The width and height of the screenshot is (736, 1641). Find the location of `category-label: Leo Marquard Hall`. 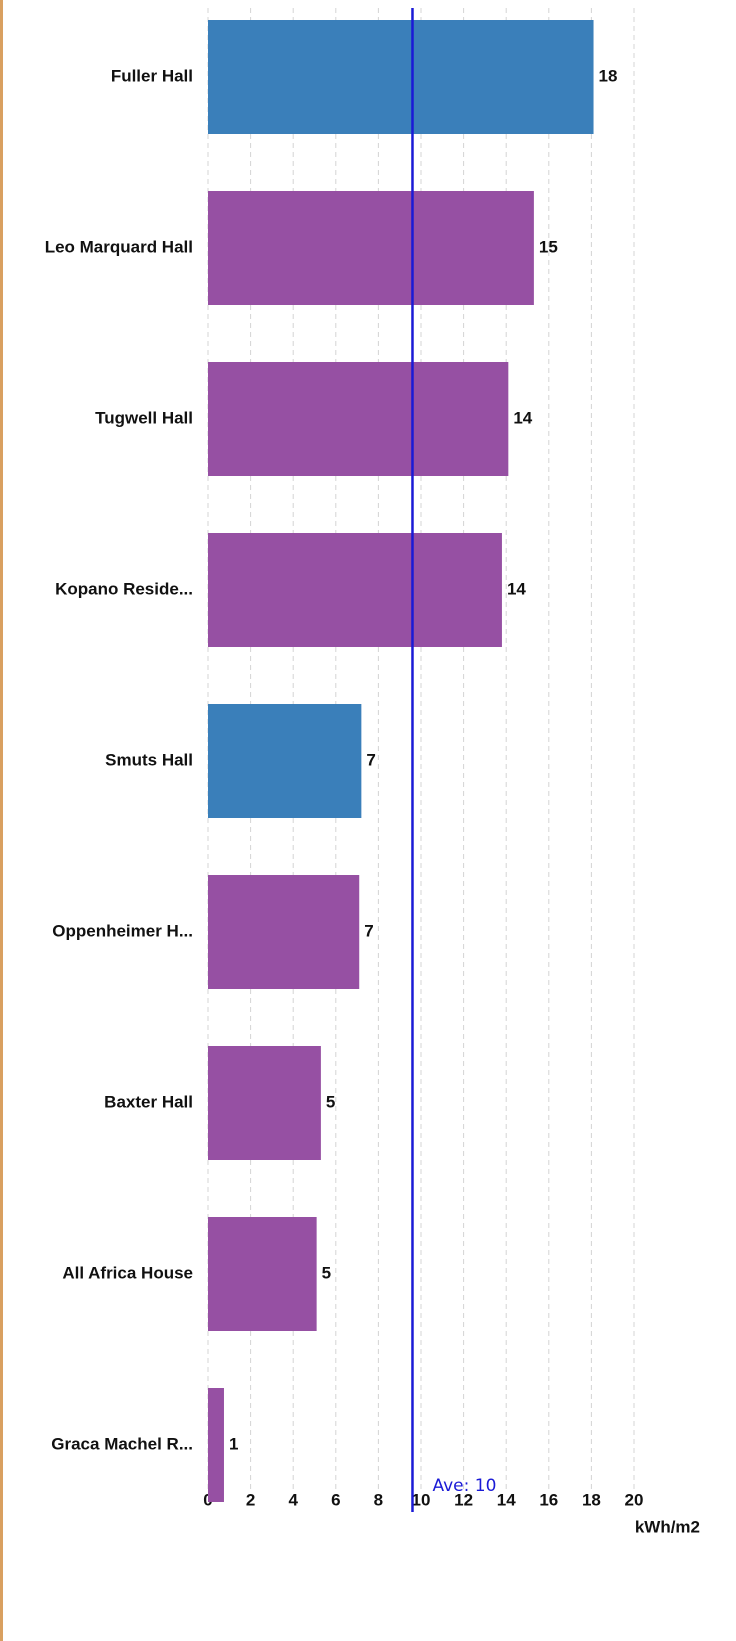

category-label: Leo Marquard Hall is located at coordinates (119, 246).